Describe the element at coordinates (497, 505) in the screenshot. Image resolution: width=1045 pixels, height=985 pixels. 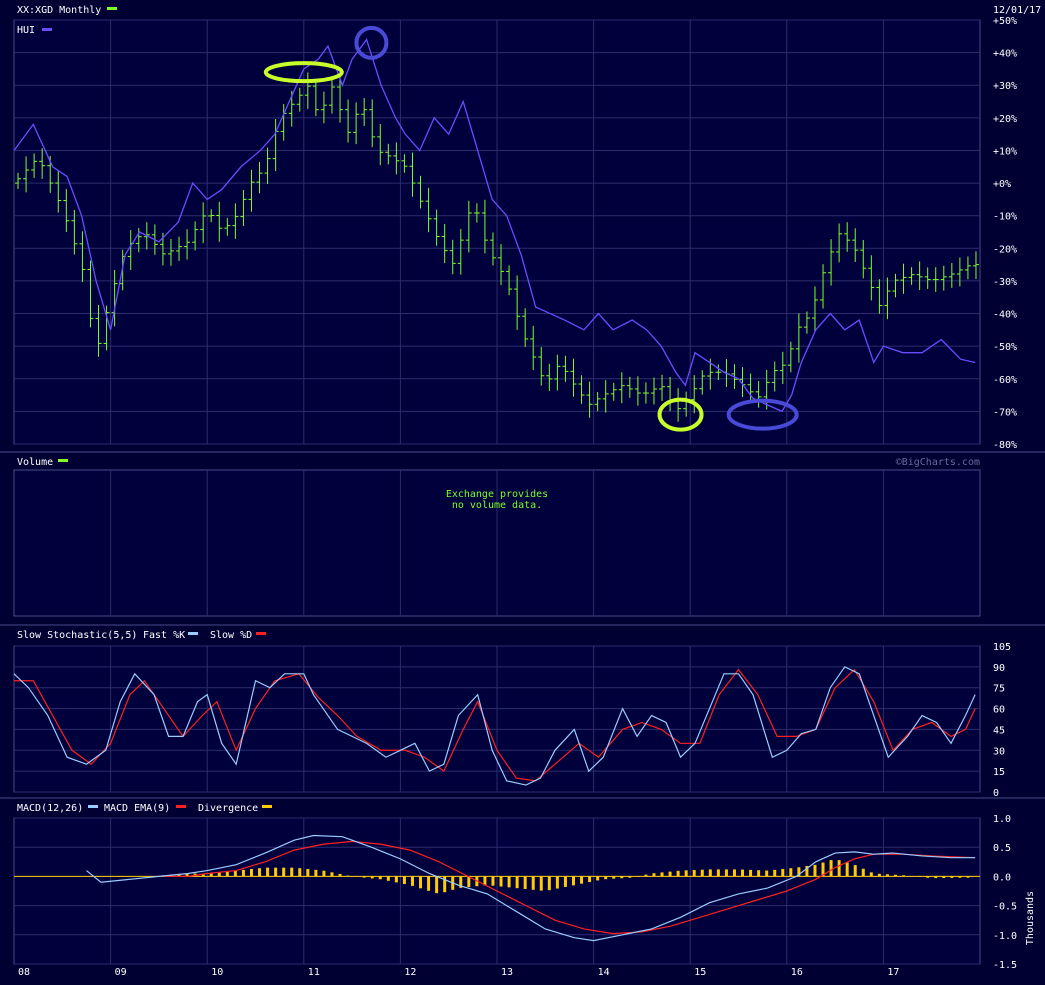
I see `volume-note-line2: no volume data.` at that location.